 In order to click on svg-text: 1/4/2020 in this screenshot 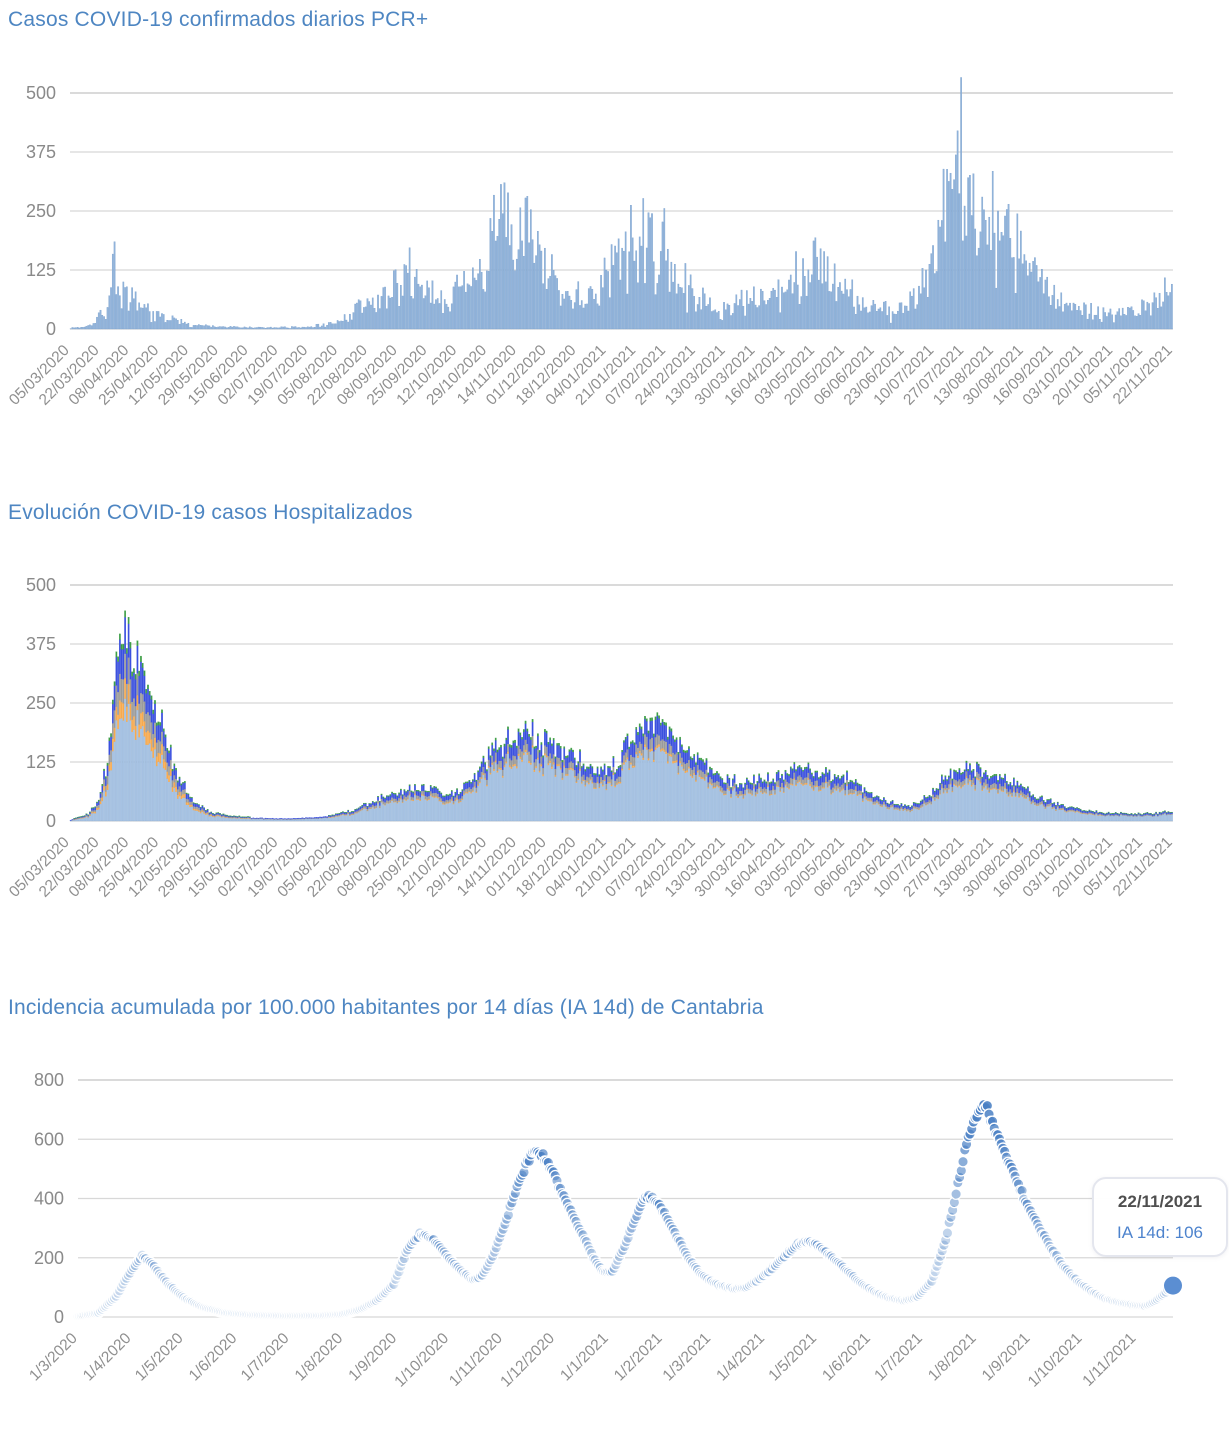, I will do `click(107, 1357)`.